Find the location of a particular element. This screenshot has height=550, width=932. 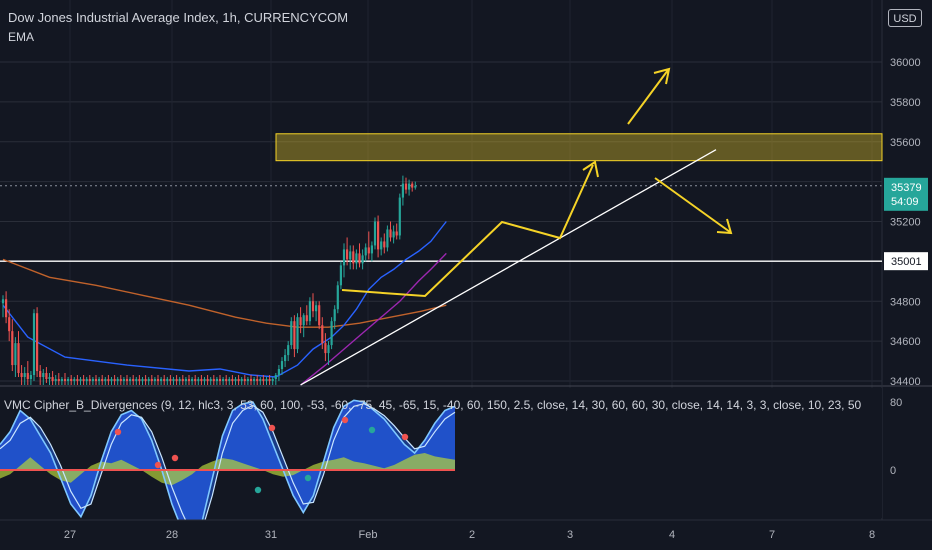

time-tick-label: 4 is located at coordinates (672, 535).